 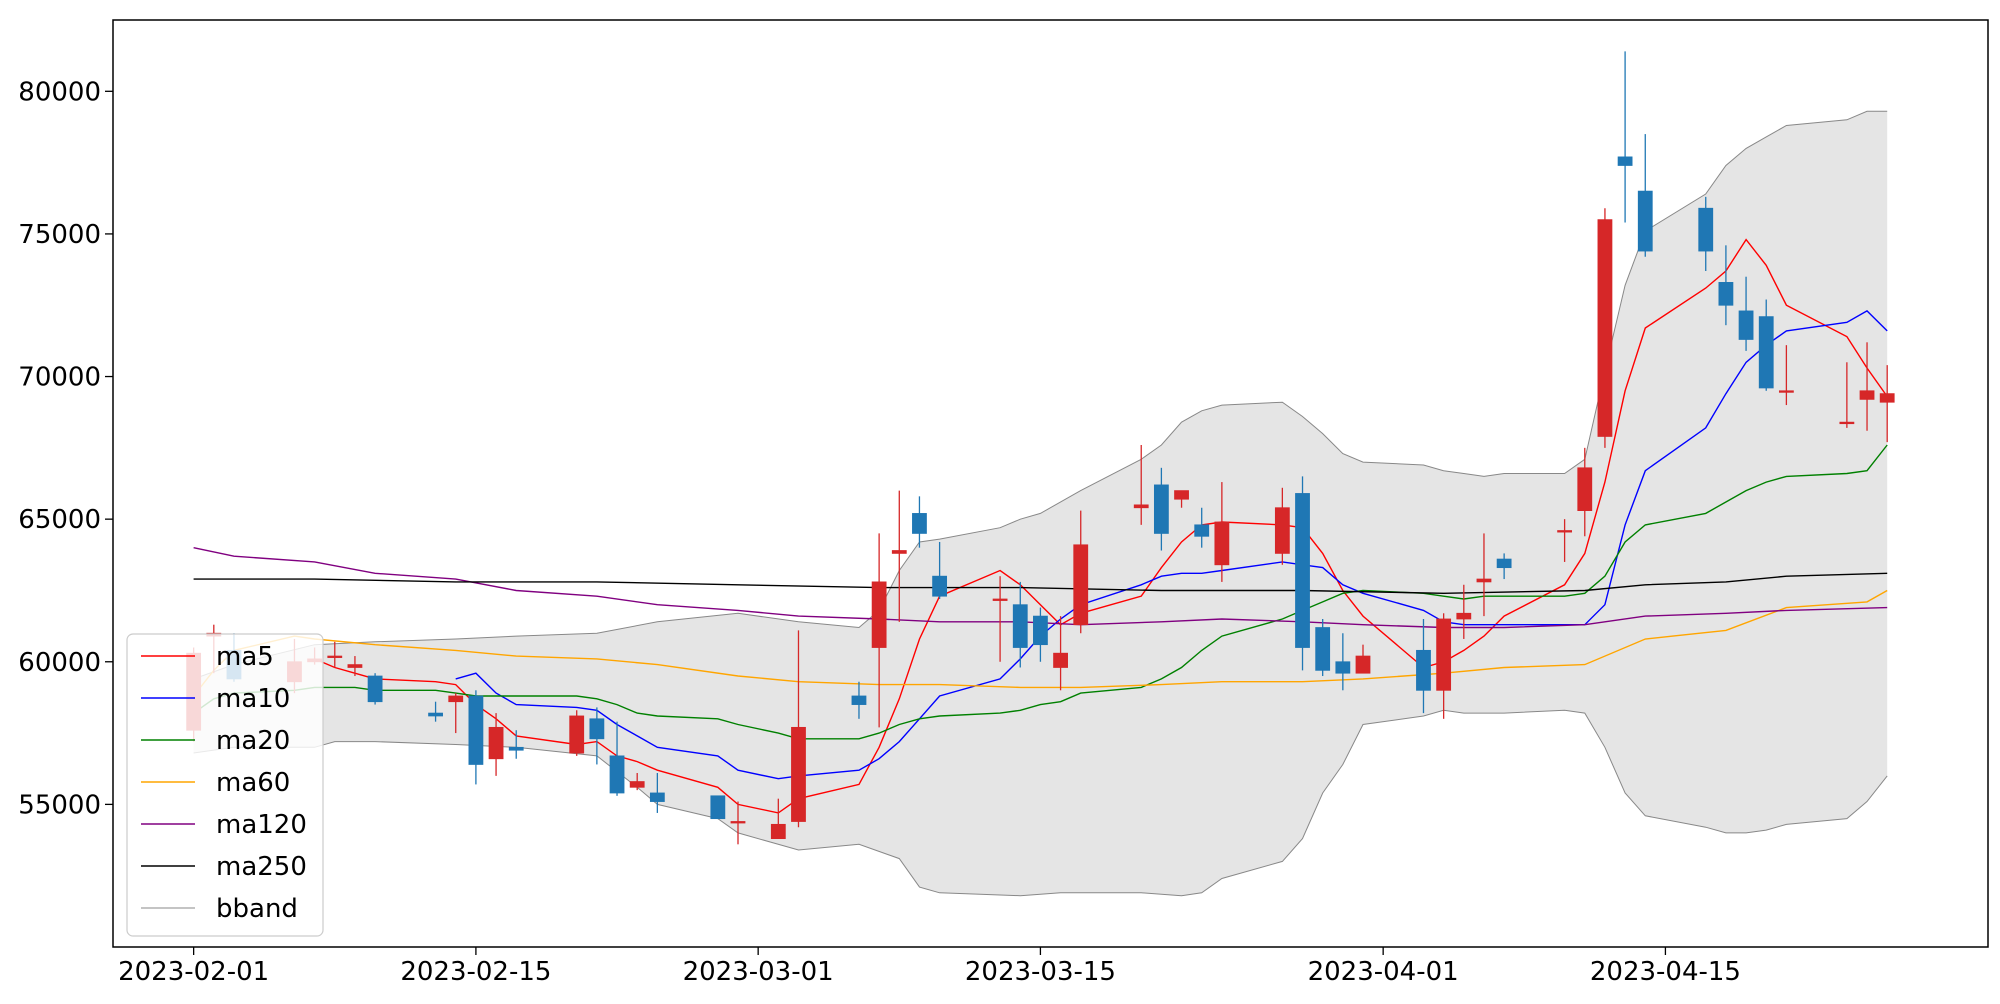 I want to click on legend-label-bband: bband, so click(x=257, y=909).